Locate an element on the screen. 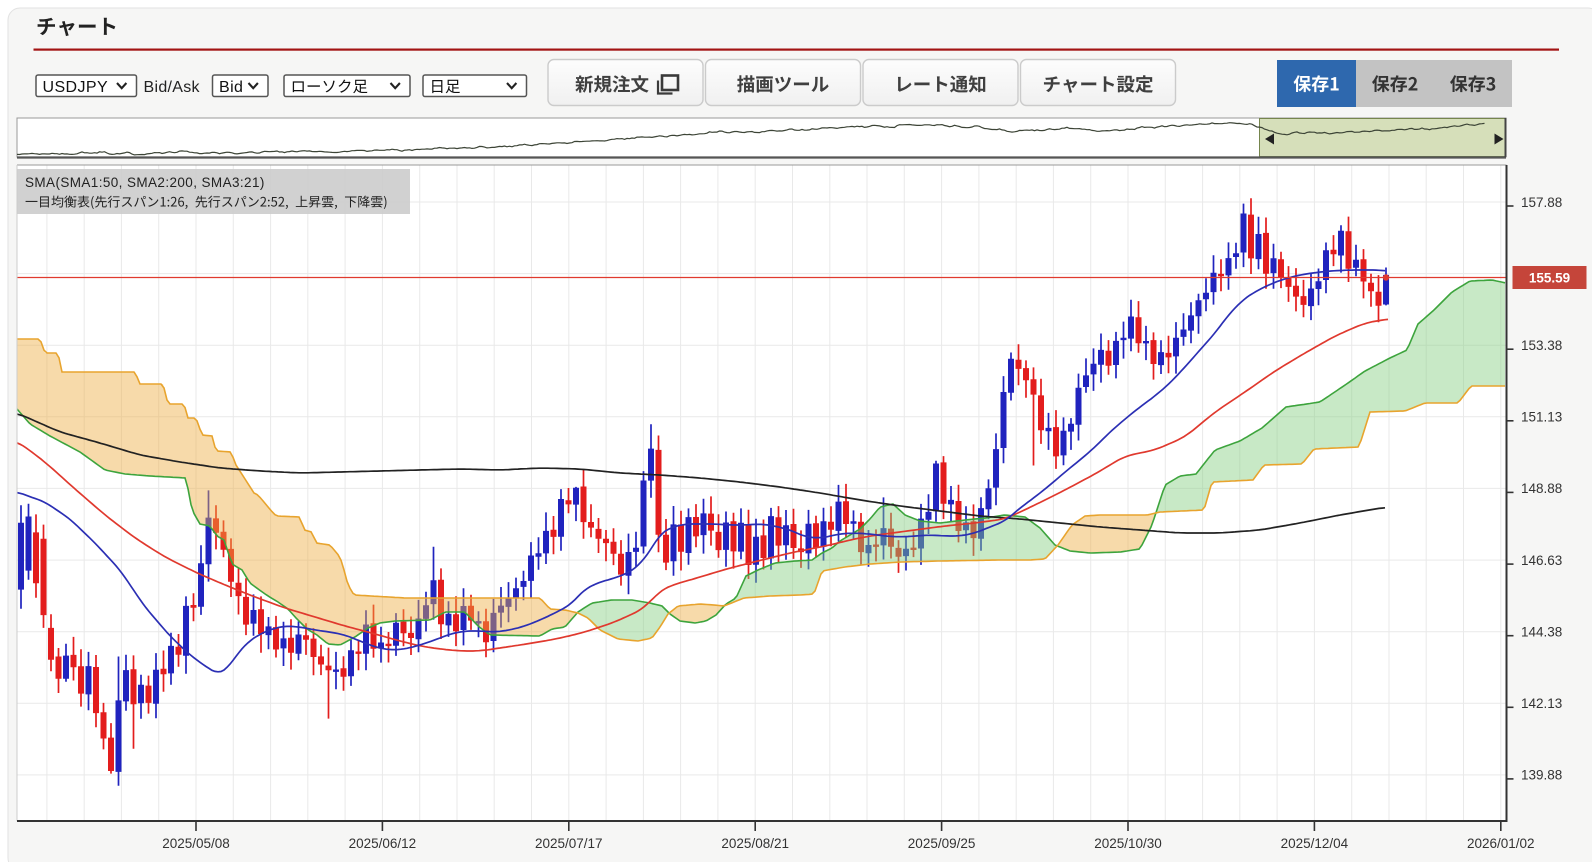 This screenshot has height=862, width=1592. svg-text: Bid/Ask is located at coordinates (172, 87).